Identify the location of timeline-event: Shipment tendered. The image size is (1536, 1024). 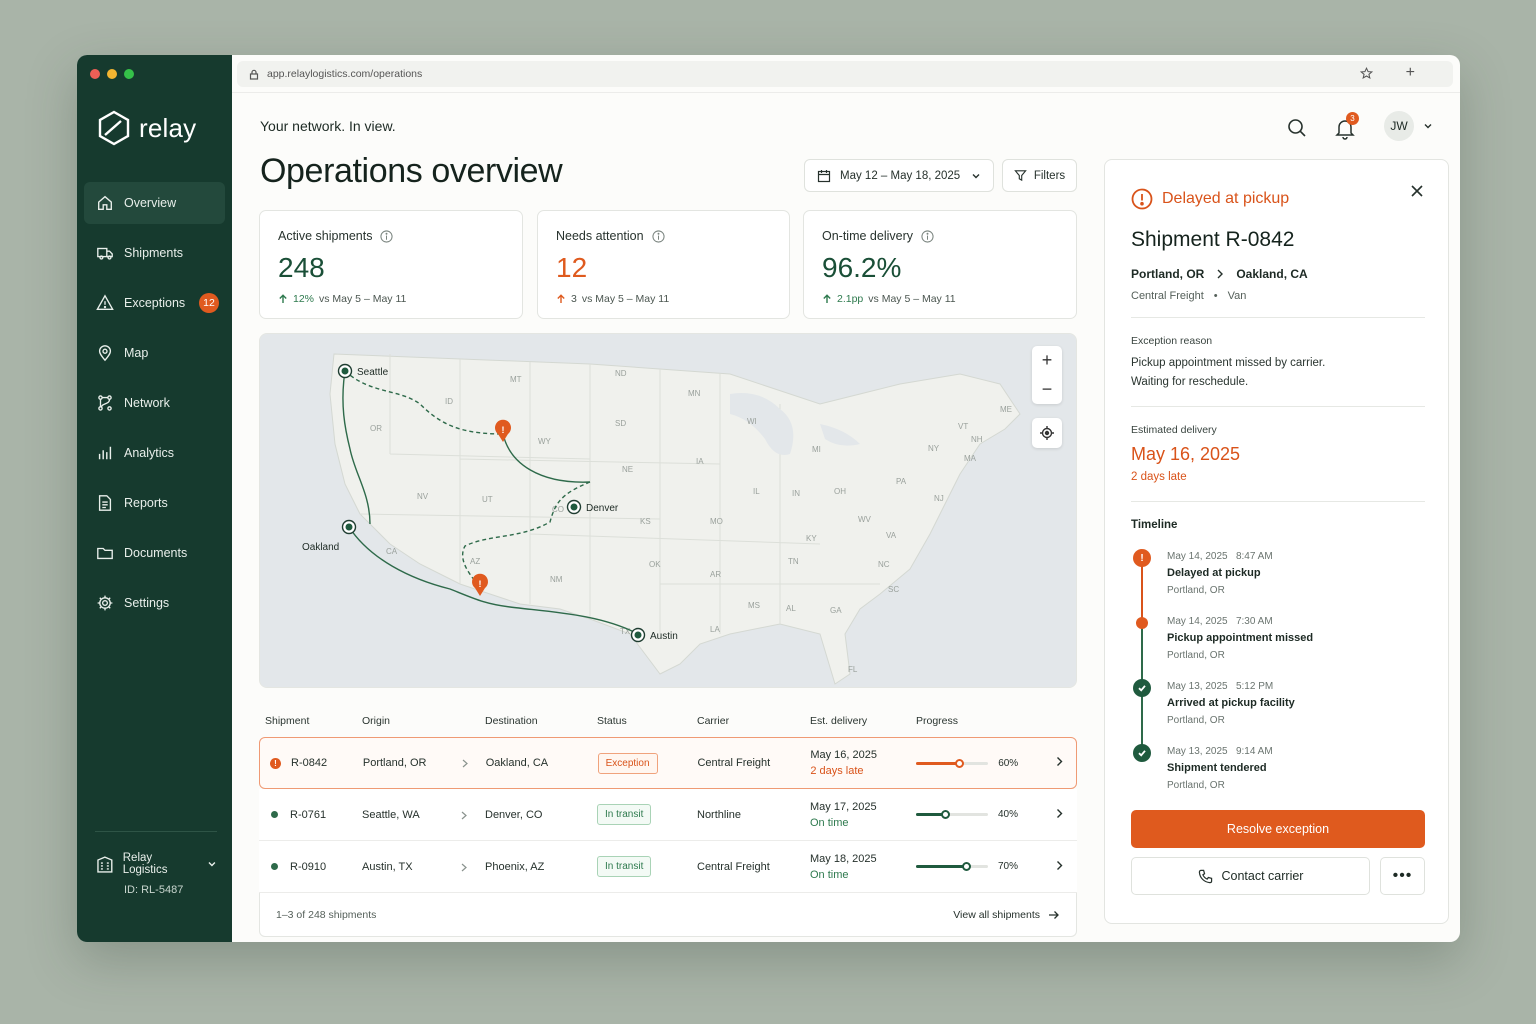
(1217, 768).